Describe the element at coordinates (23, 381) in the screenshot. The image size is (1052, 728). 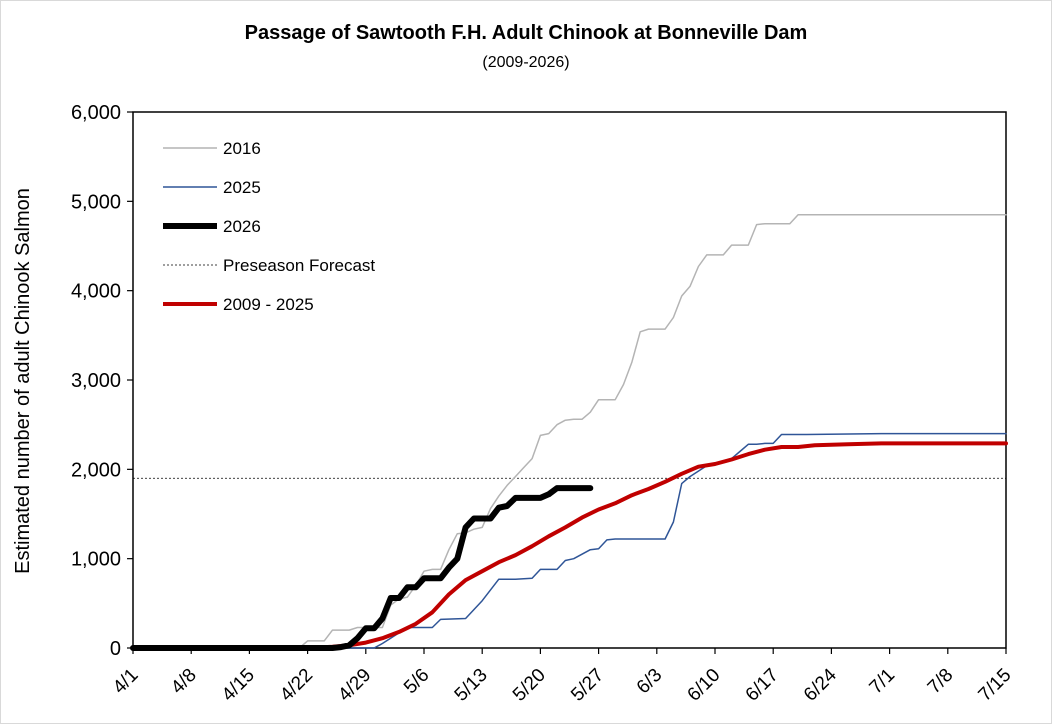
I see `y-axis-label: Estimated number of adult Chinook Salmon` at that location.